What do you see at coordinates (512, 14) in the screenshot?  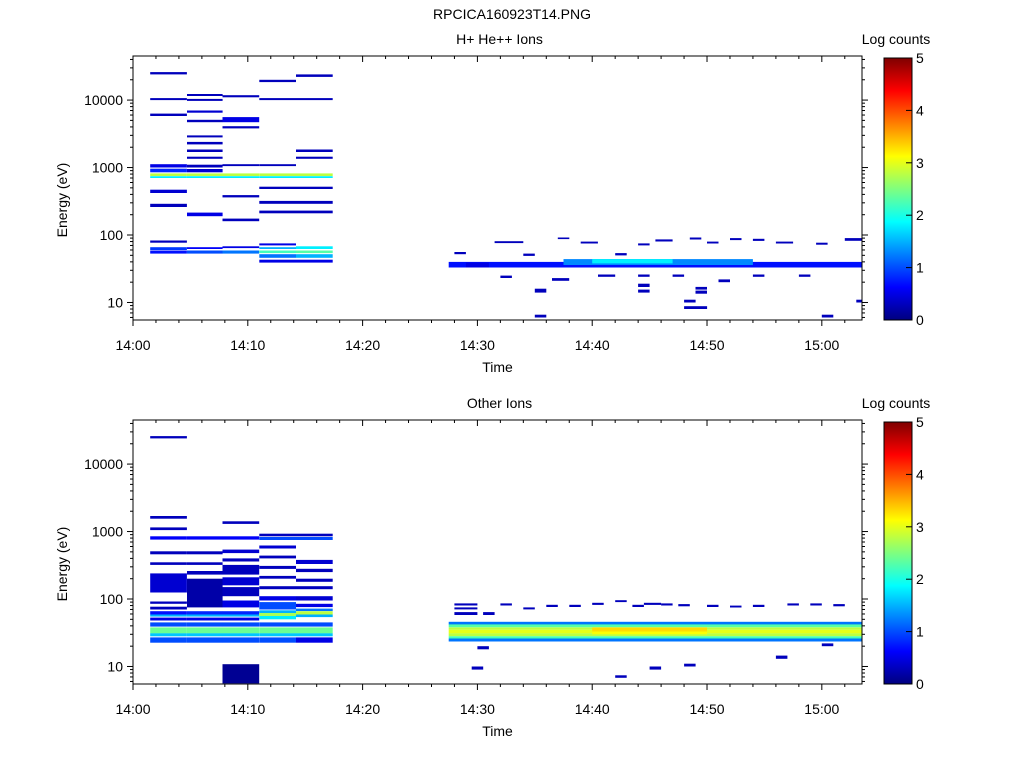 I see `figure-title: RPCICA160923T14.PNG` at bounding box center [512, 14].